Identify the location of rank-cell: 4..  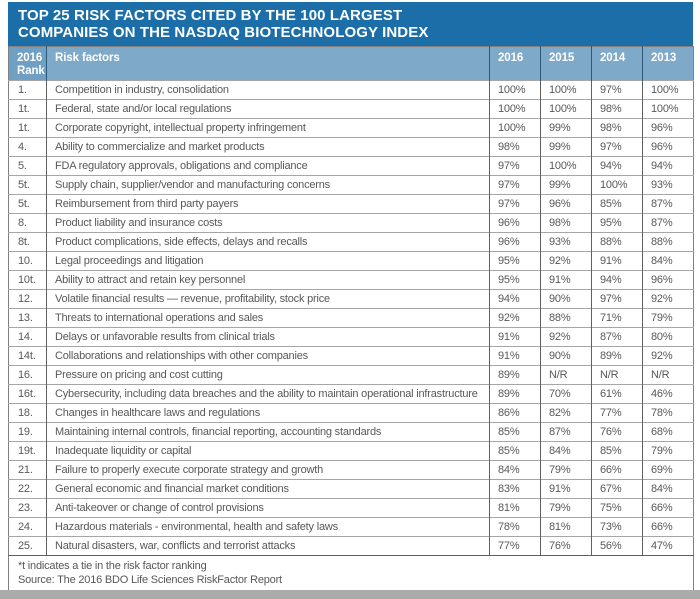
(27, 147).